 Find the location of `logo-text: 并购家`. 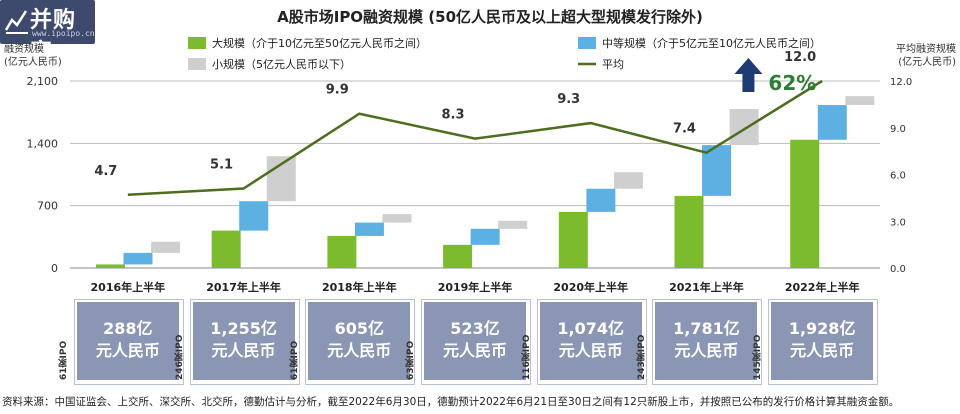

logo-text: 并购家 is located at coordinates (53, 36).